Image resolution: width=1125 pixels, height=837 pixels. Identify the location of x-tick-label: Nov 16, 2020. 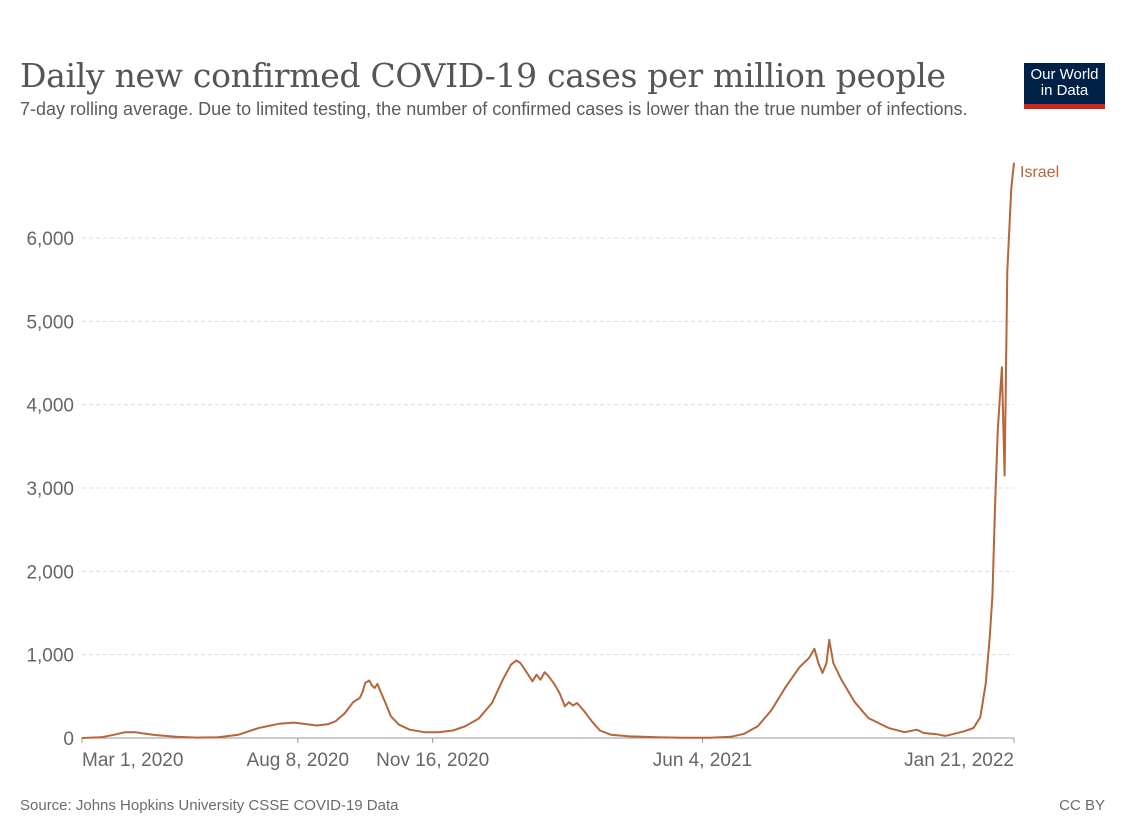
(432, 760).